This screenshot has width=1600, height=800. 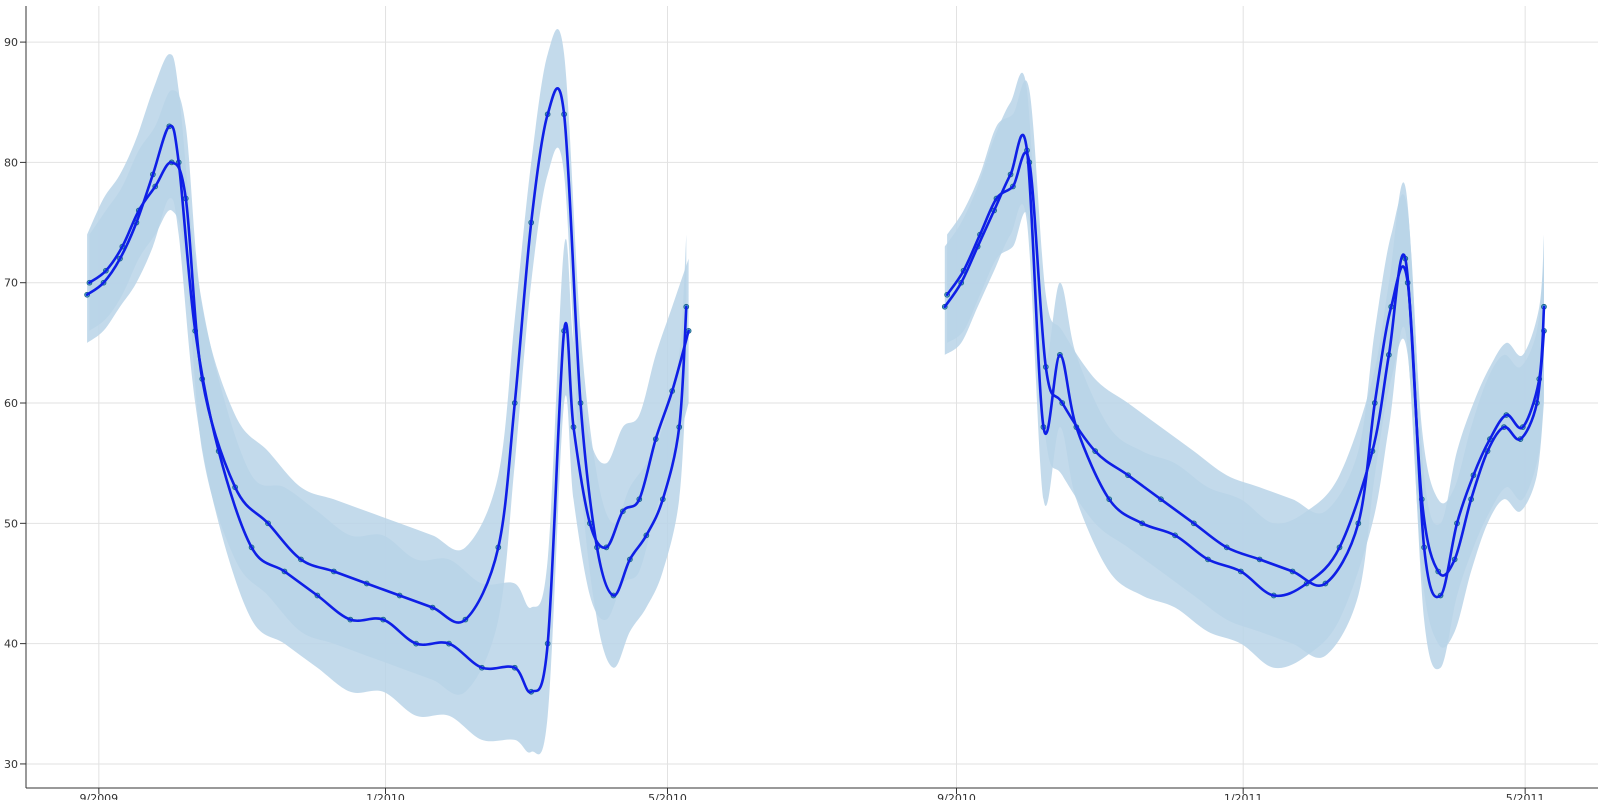 I want to click on y-tick-label: 60, so click(x=11, y=403).